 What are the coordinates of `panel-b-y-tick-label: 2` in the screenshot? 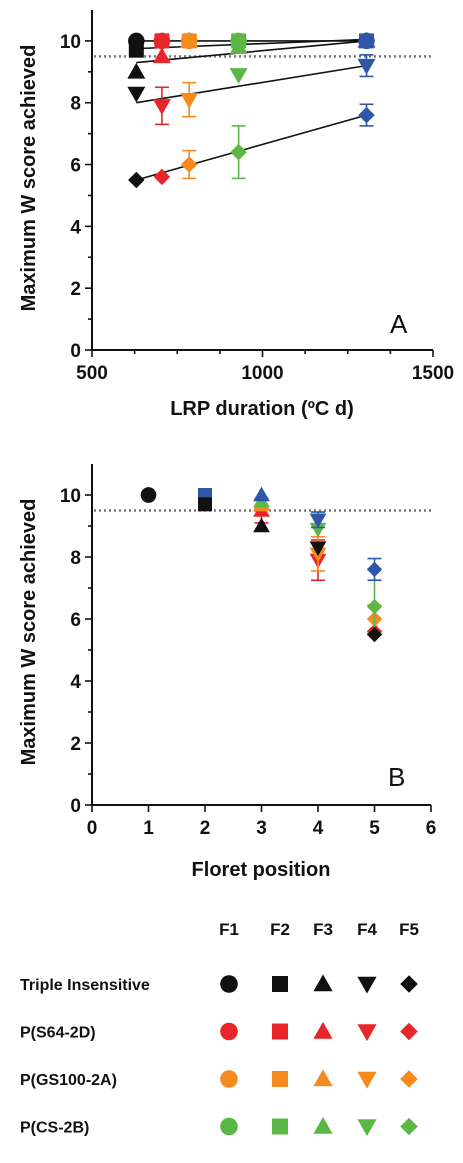 It's located at (75, 744).